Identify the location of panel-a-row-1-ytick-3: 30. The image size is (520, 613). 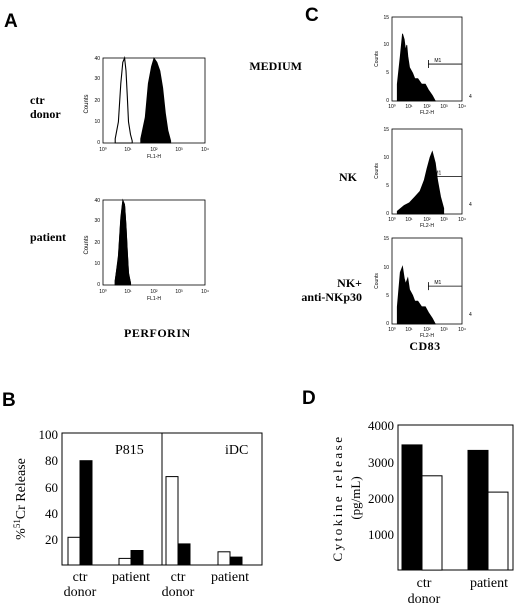
(97, 79).